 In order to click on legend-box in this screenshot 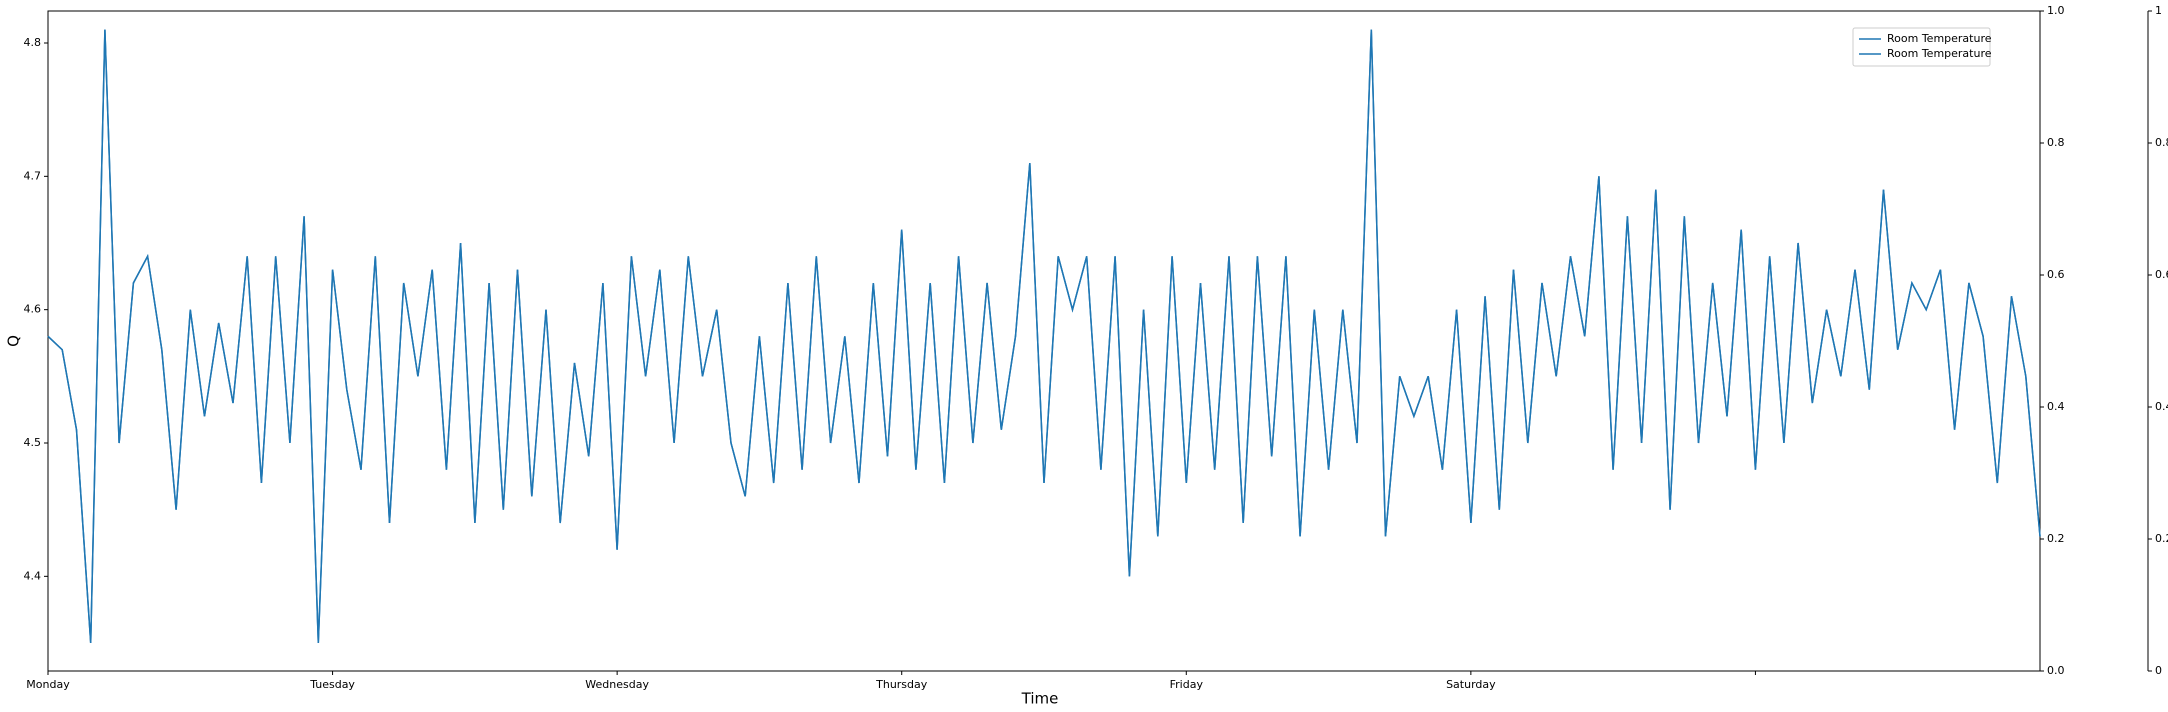, I will do `click(1921, 47)`.